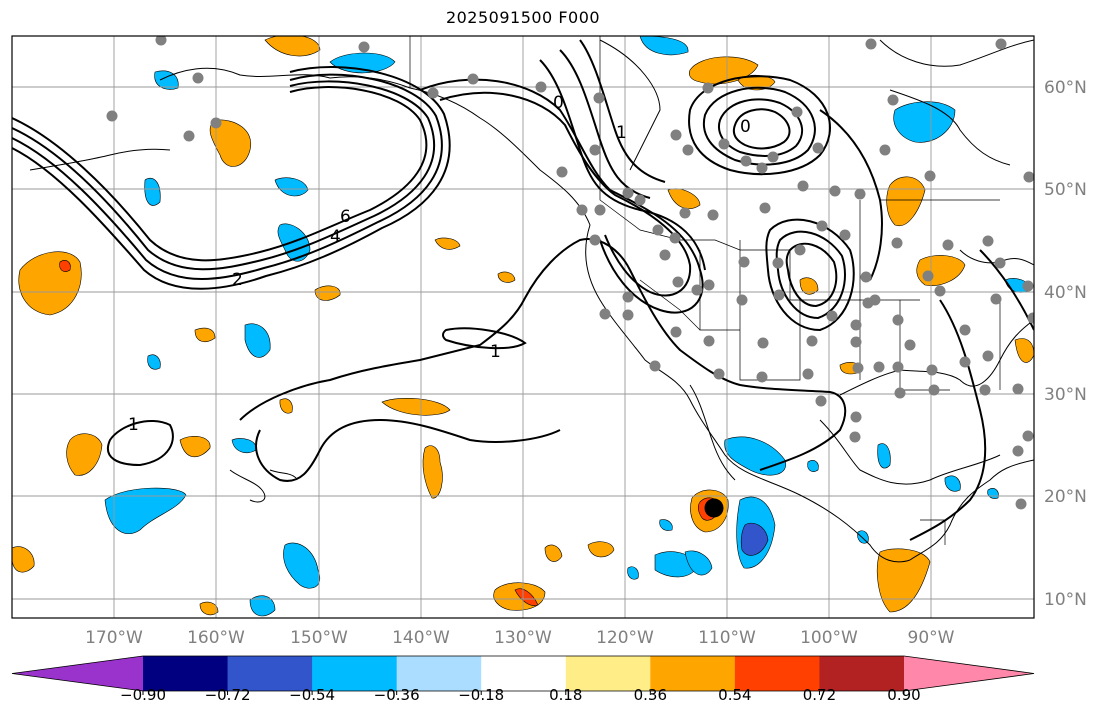  Describe the element at coordinates (1065, 600) in the screenshot. I see `lat-label: 10°N` at that location.